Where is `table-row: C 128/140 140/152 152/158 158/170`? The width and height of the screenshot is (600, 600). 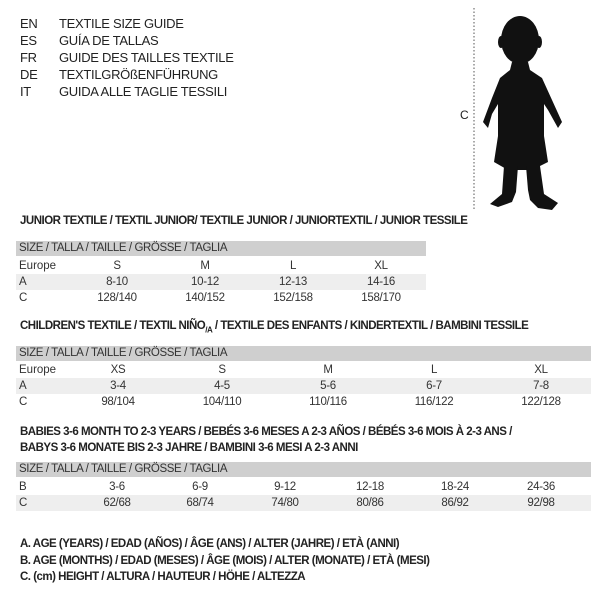
table-row: C 128/140 140/152 152/158 158/170 is located at coordinates (221, 298).